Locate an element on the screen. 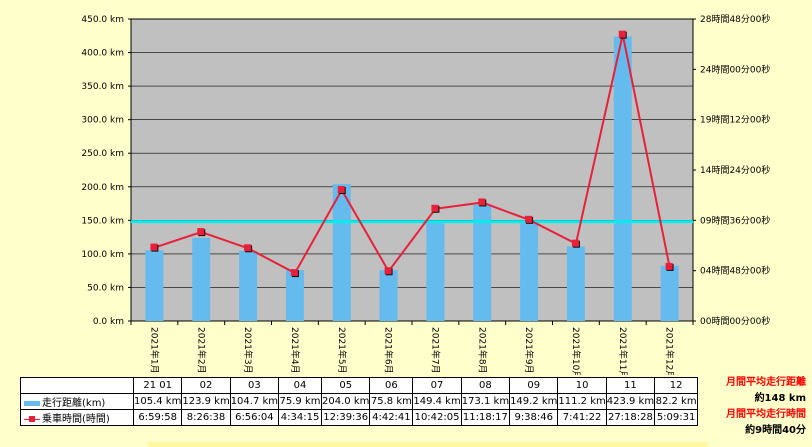 This screenshot has height=447, width=812. x-tick-label: 2021年2月 is located at coordinates (201, 350).